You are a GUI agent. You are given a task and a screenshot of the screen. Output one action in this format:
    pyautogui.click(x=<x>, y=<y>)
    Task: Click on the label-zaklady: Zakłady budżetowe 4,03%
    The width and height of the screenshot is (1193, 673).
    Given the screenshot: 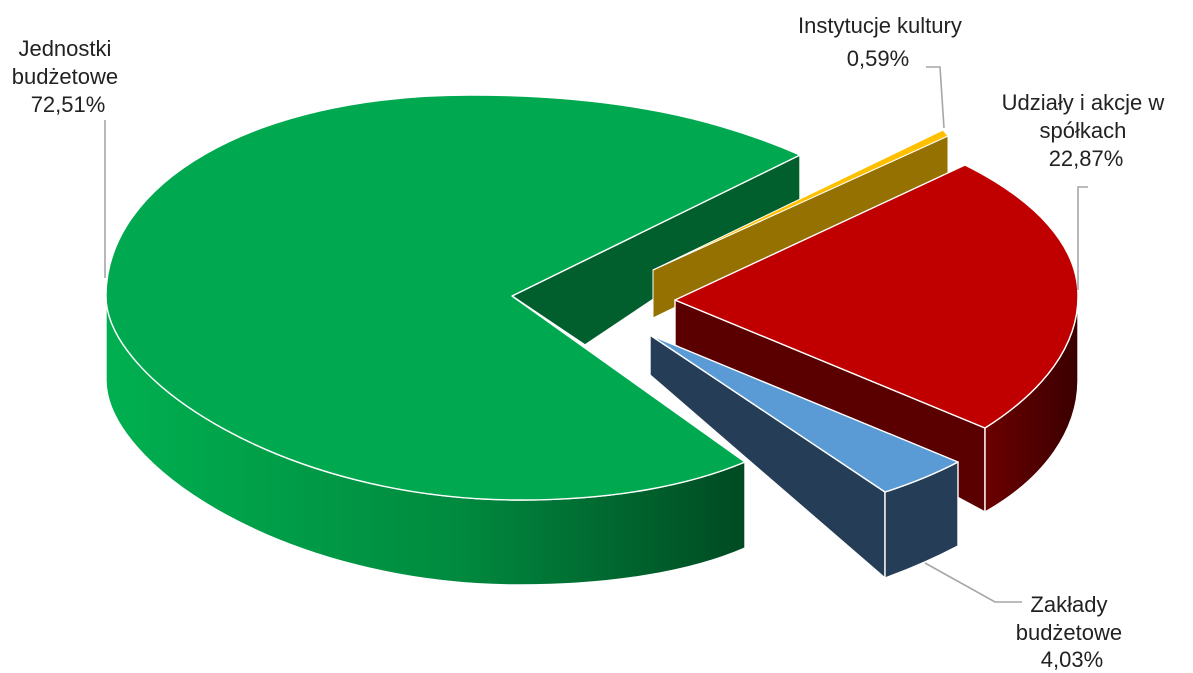 What is the action you would take?
    pyautogui.click(x=1072, y=632)
    